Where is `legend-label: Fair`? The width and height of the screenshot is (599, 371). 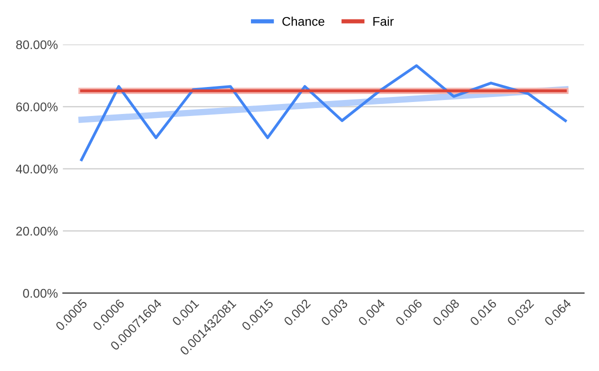 legend-label: Fair is located at coordinates (383, 21).